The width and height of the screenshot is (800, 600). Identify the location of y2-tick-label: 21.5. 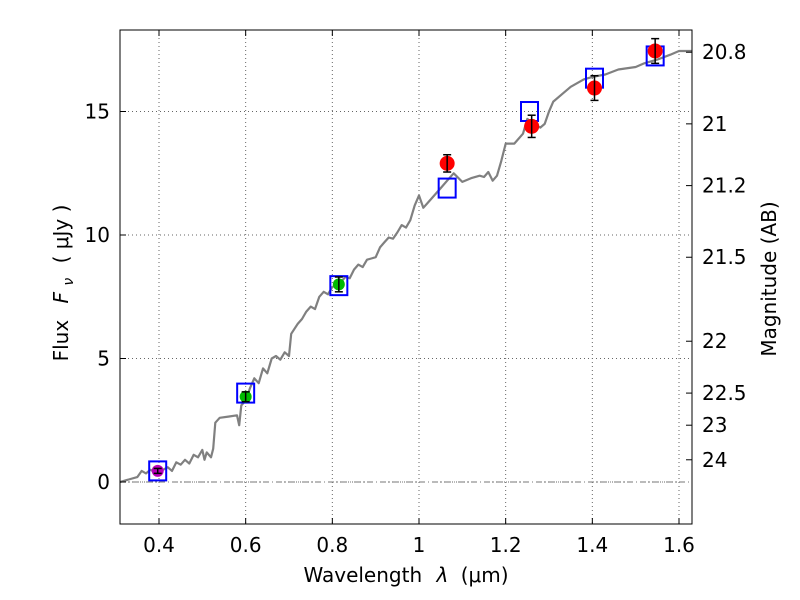
(724, 257).